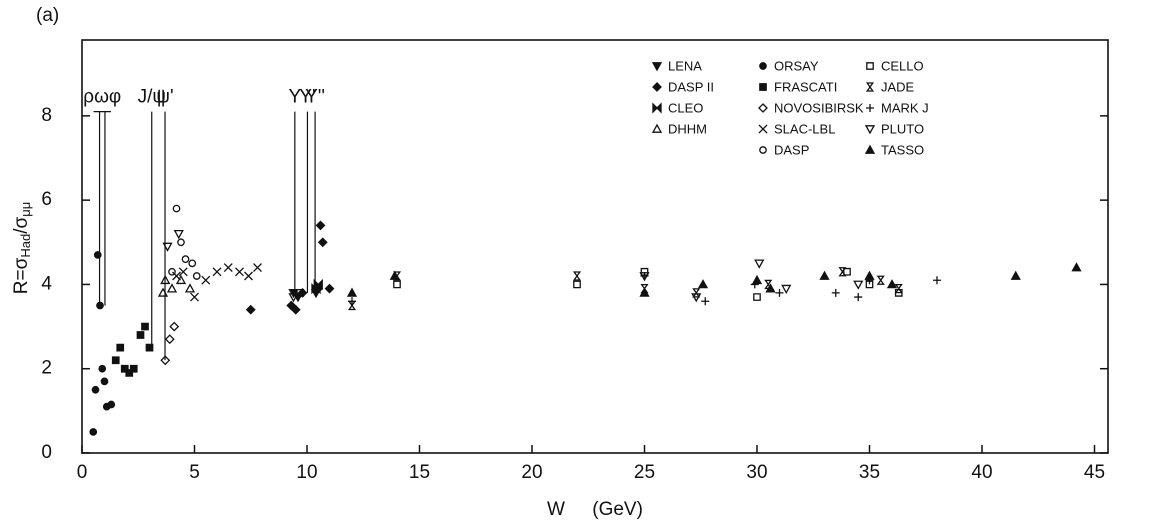  What do you see at coordinates (82, 472) in the screenshot?
I see `x-tick-label: 0` at bounding box center [82, 472].